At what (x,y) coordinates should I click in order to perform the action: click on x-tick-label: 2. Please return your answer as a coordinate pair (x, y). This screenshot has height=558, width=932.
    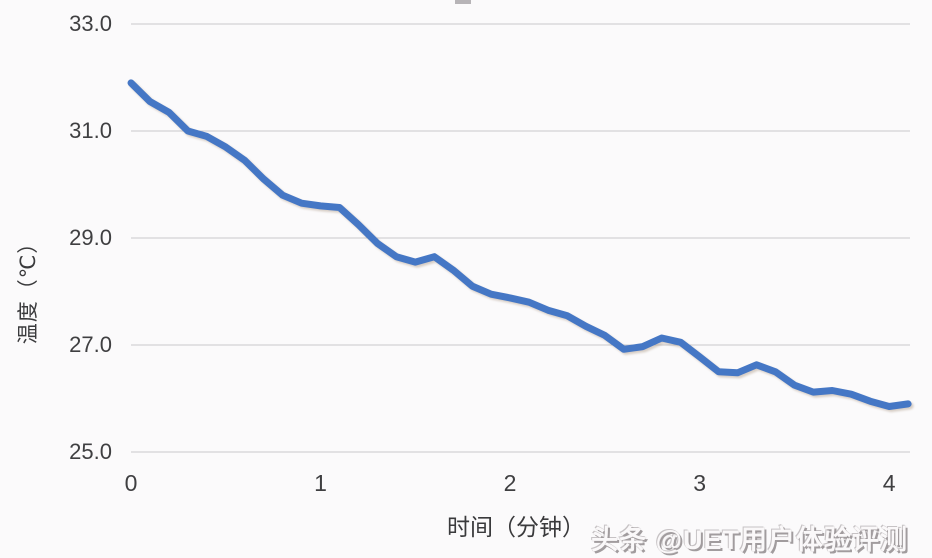
    Looking at the image, I should click on (510, 483).